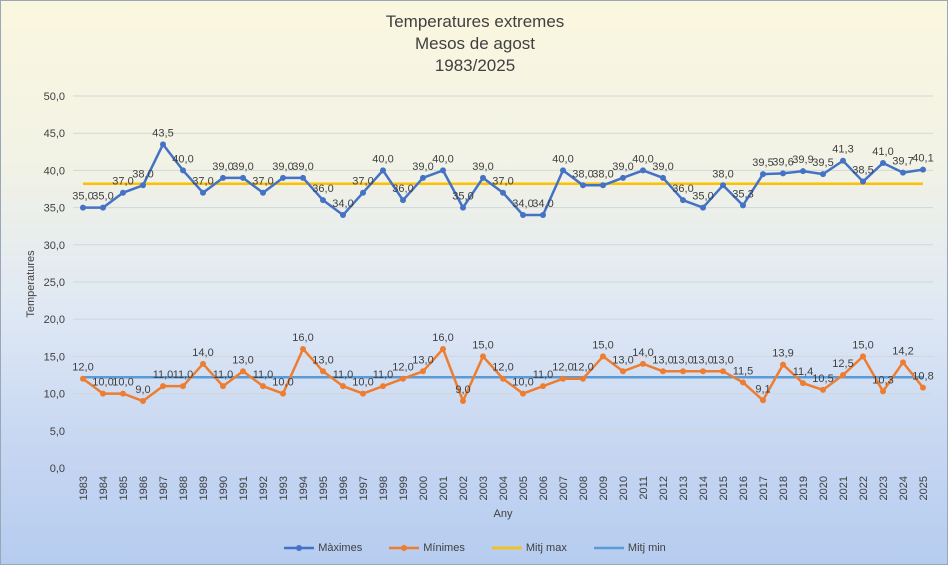 This screenshot has width=948, height=565. I want to click on x-tick-label: 2019, so click(804, 488).